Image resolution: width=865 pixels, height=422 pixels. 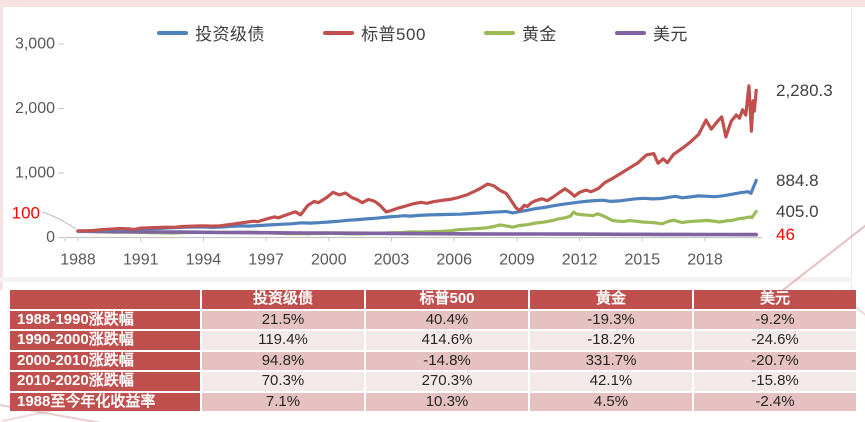 I want to click on table-value-cell: 21.5%, so click(x=283, y=319).